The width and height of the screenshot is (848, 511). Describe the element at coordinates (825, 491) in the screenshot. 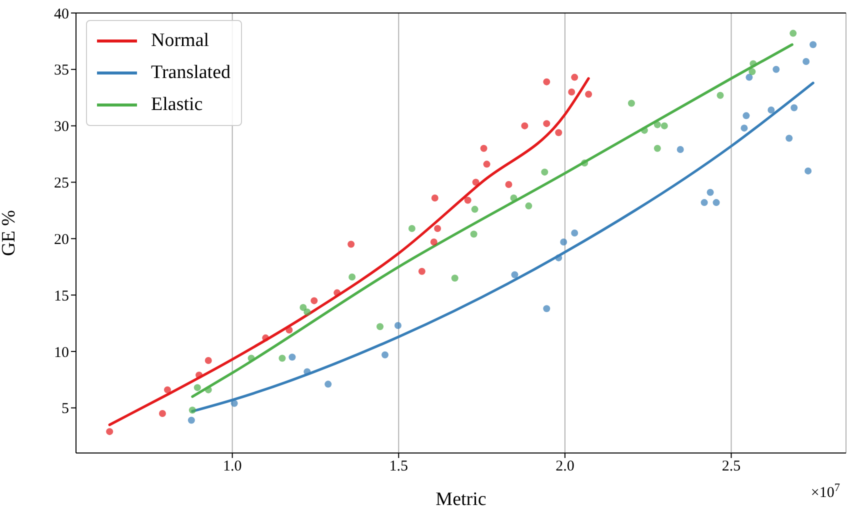

I see `text: ×10$^{7}$` at that location.